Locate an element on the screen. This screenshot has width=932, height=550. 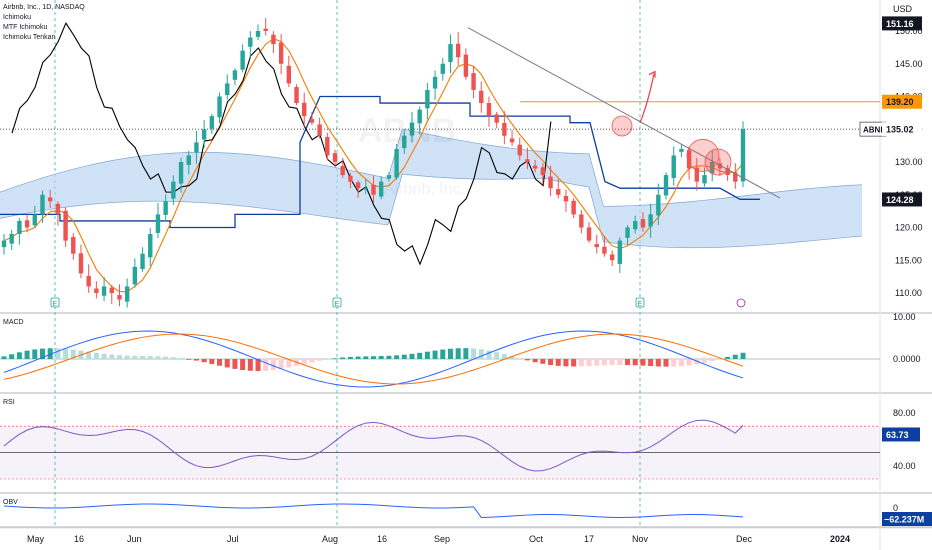
indicator-mtf-ichimoku: MTF Ichimoku is located at coordinates (25, 27).